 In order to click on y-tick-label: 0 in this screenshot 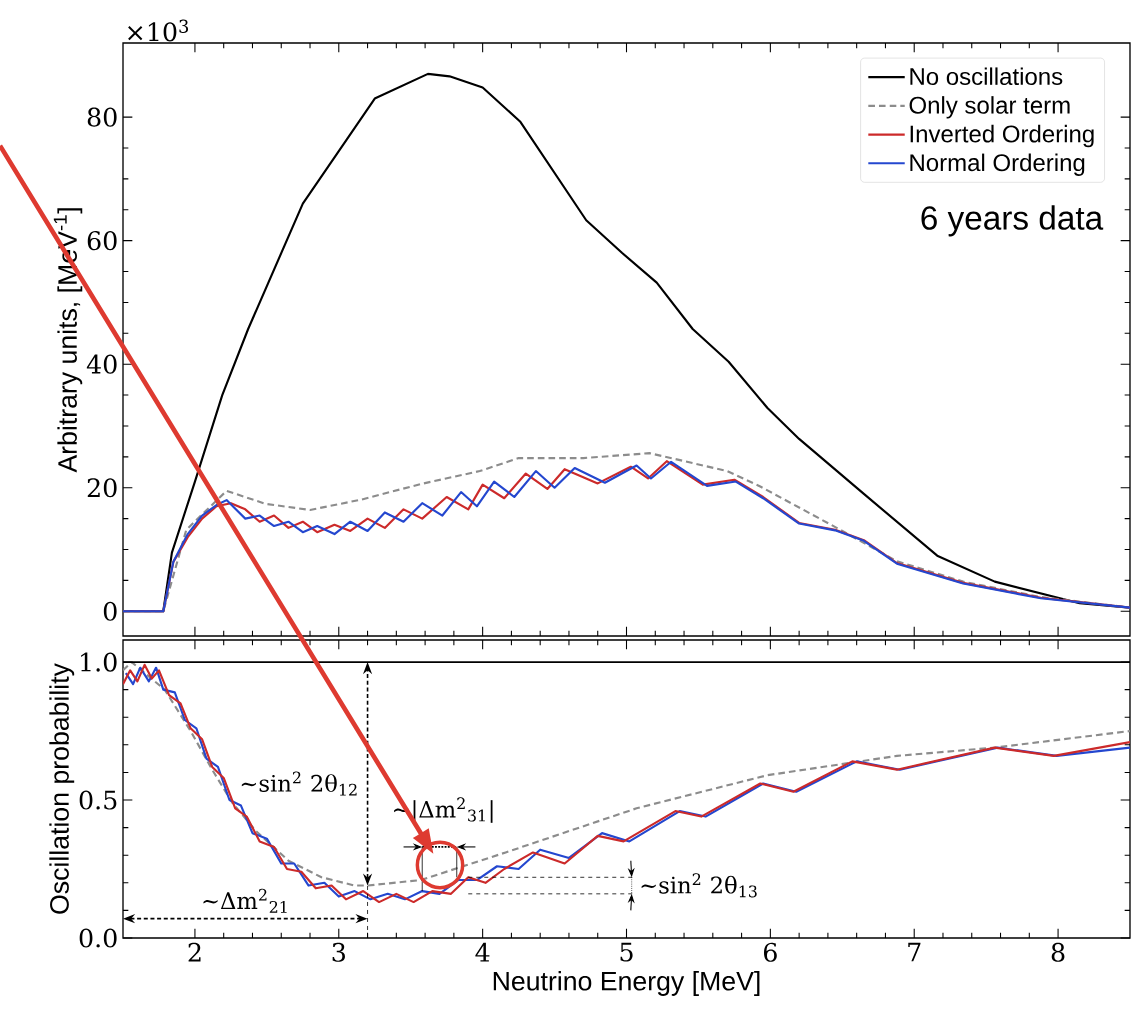, I will do `click(110, 611)`.